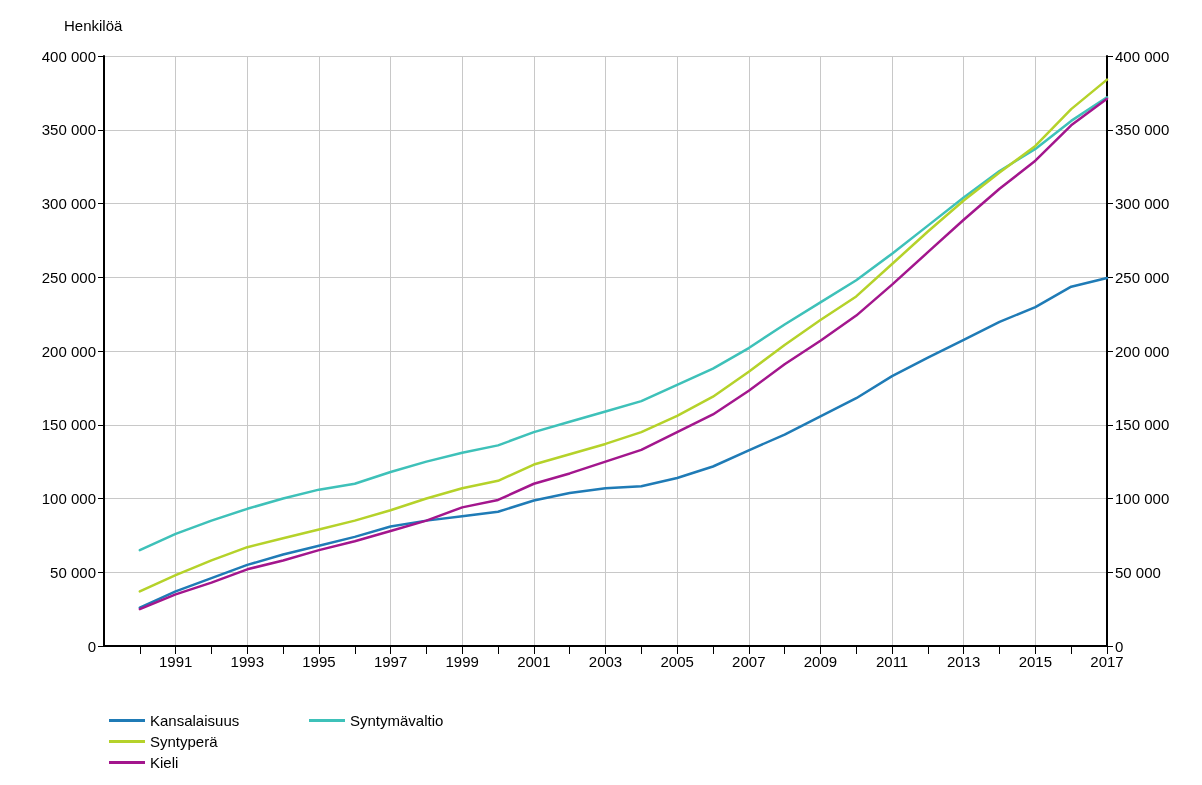 The image size is (1202, 785). I want to click on y2-tick-label: 200 000, so click(1142, 351).